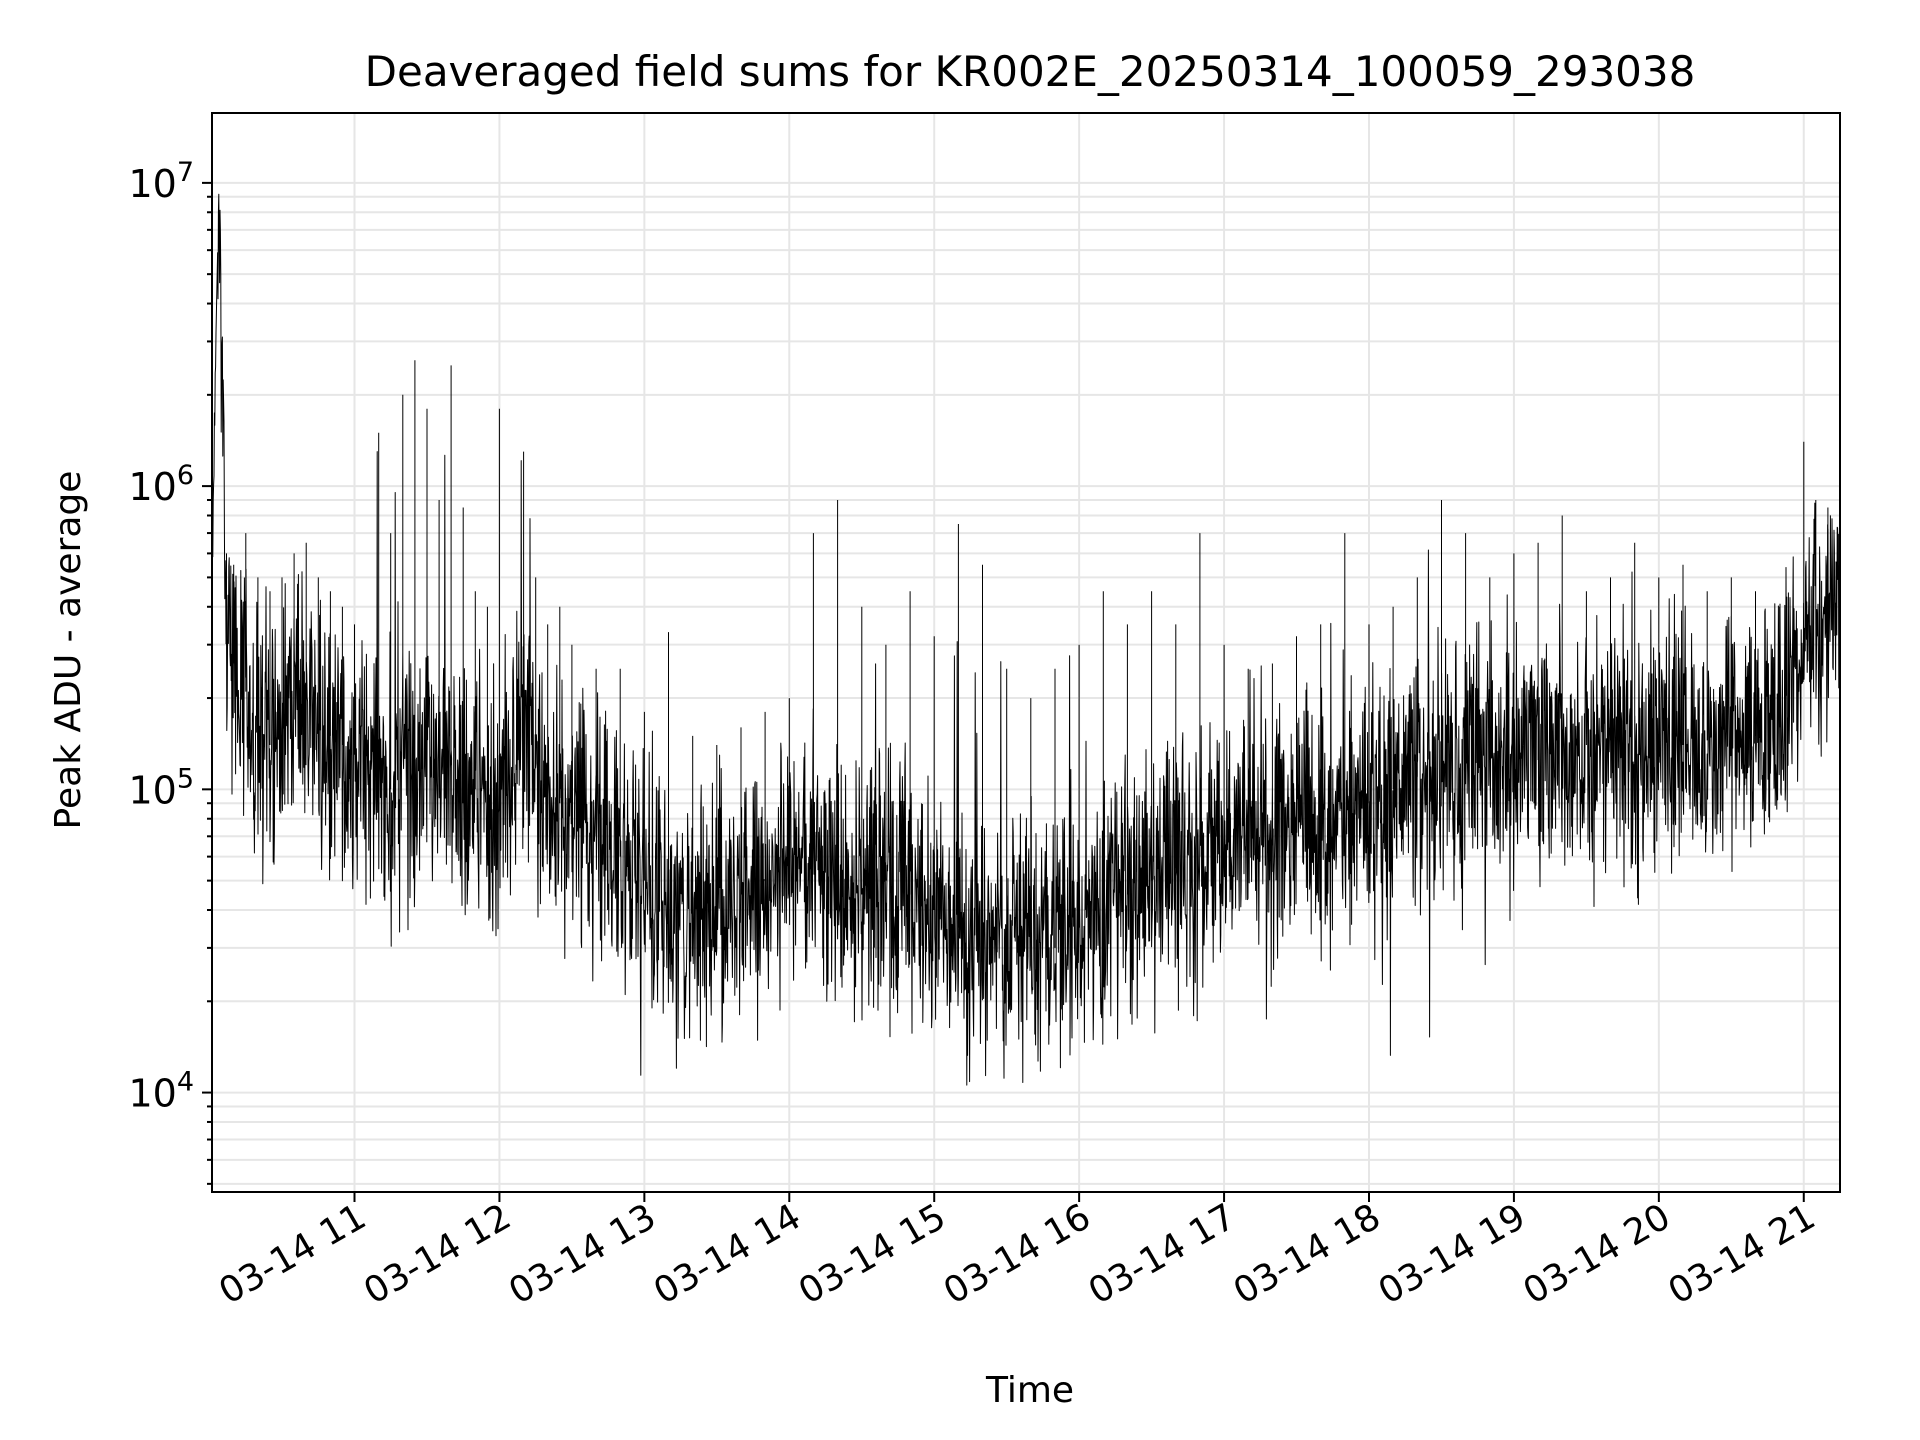 The width and height of the screenshot is (1920, 1440). What do you see at coordinates (1029, 1390) in the screenshot?
I see `x-axis-label: Time` at bounding box center [1029, 1390].